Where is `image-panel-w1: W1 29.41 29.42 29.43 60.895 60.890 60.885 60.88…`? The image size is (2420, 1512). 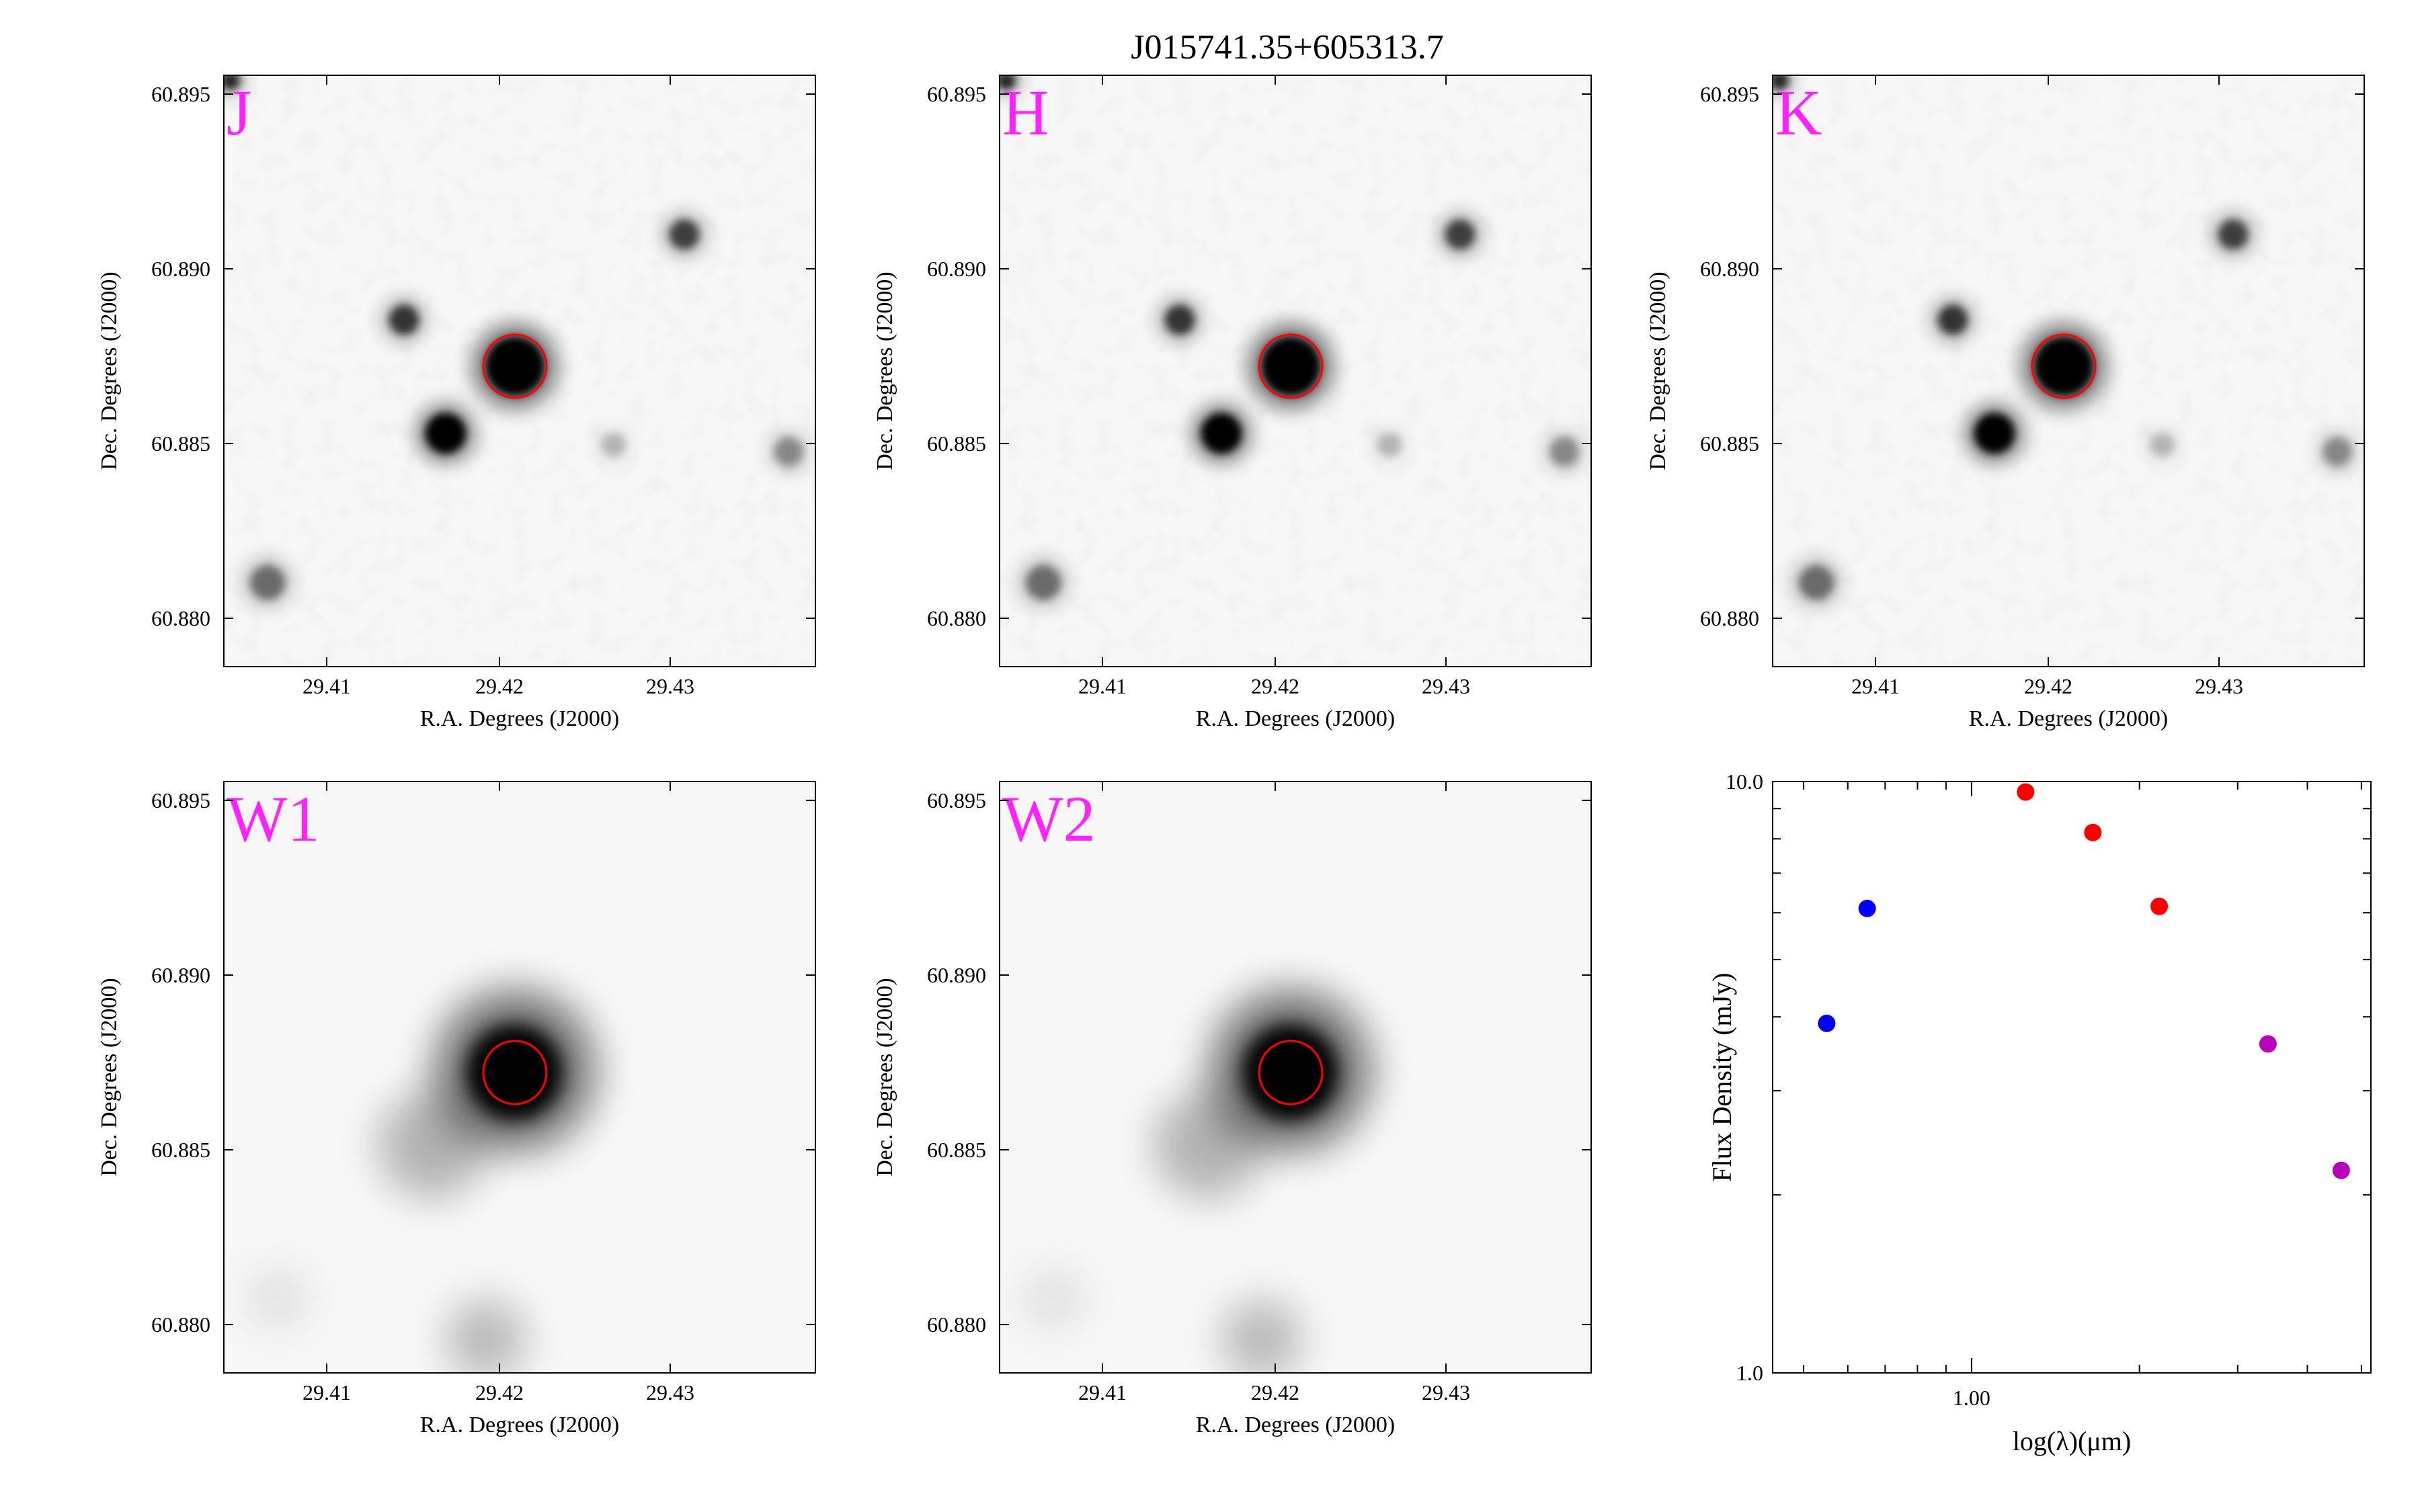
image-panel-w1: W1 29.41 29.42 29.43 60.895 60.890 60.885 60.88… is located at coordinates (456, 1109).